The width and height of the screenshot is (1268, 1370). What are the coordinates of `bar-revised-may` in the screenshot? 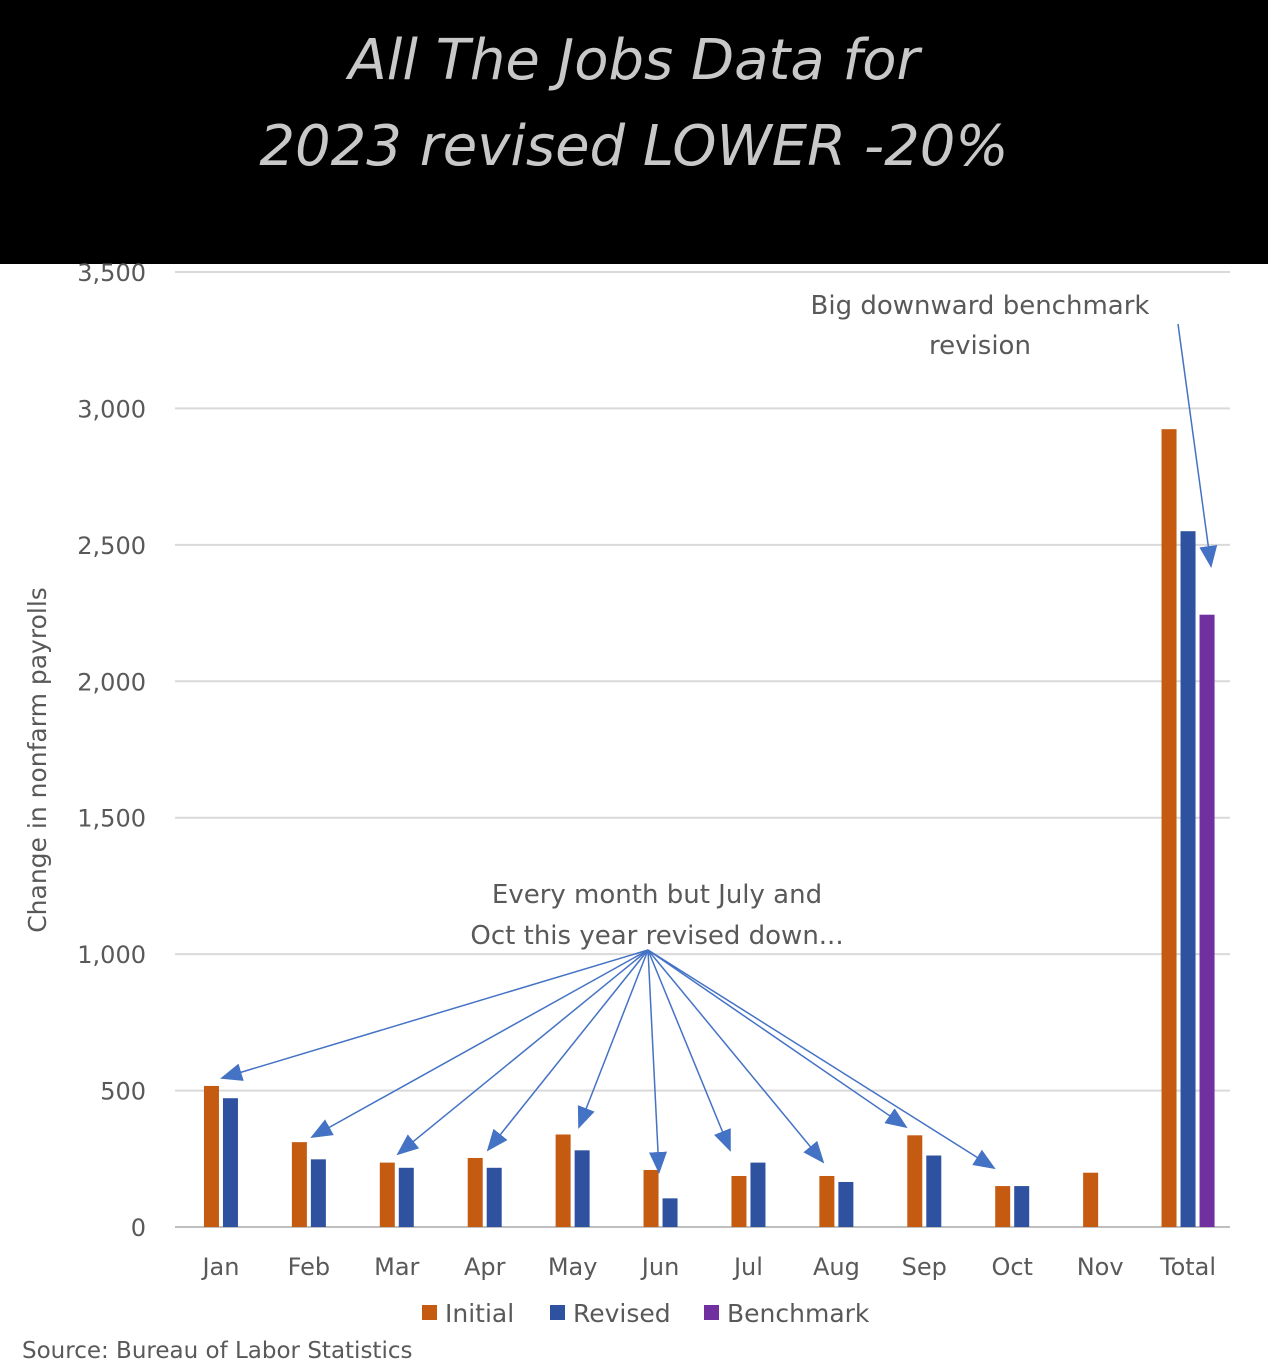 It's located at (582, 1188).